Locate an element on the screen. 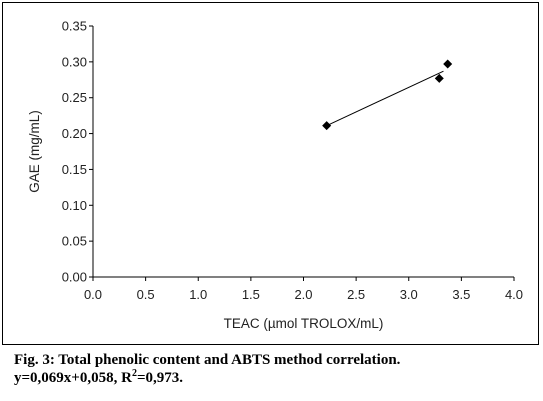 The height and width of the screenshot is (401, 543). x-tick-label: 2.5 is located at coordinates (356, 294).